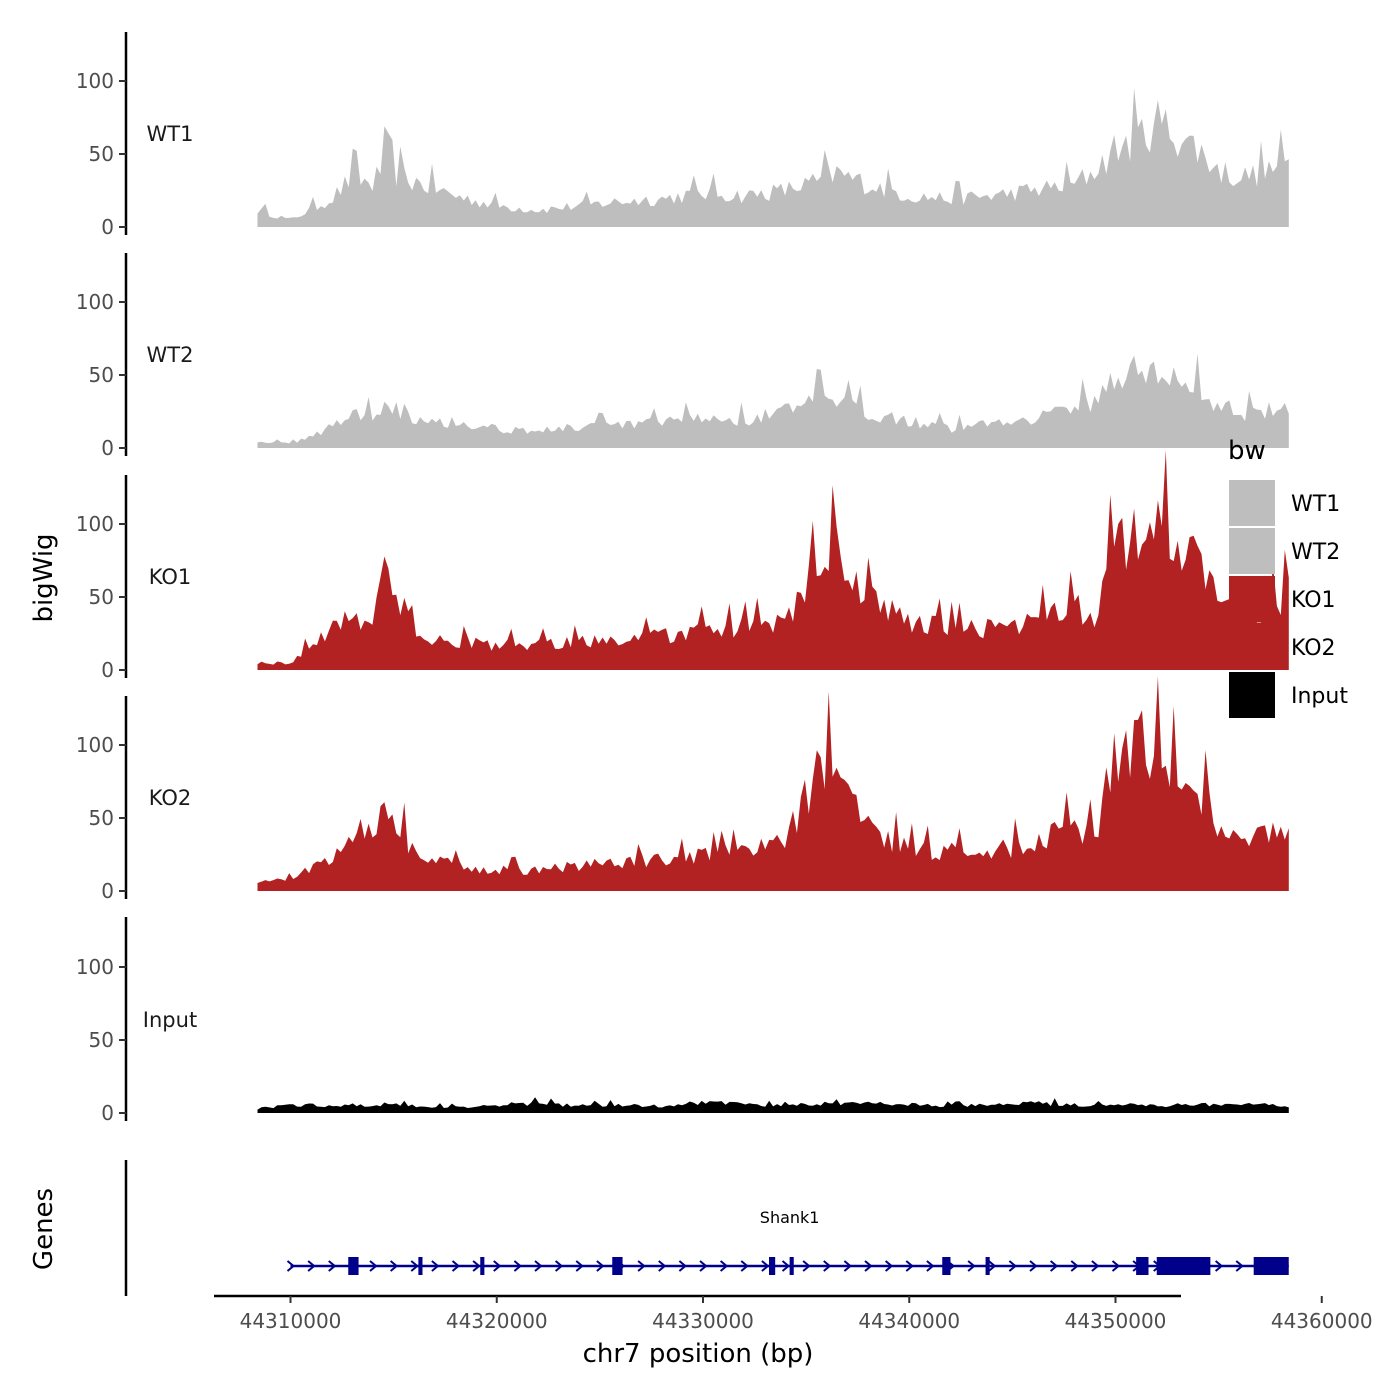  What do you see at coordinates (698, 1354) in the screenshot?
I see `x-axis-title: chr7 position (bp)` at bounding box center [698, 1354].